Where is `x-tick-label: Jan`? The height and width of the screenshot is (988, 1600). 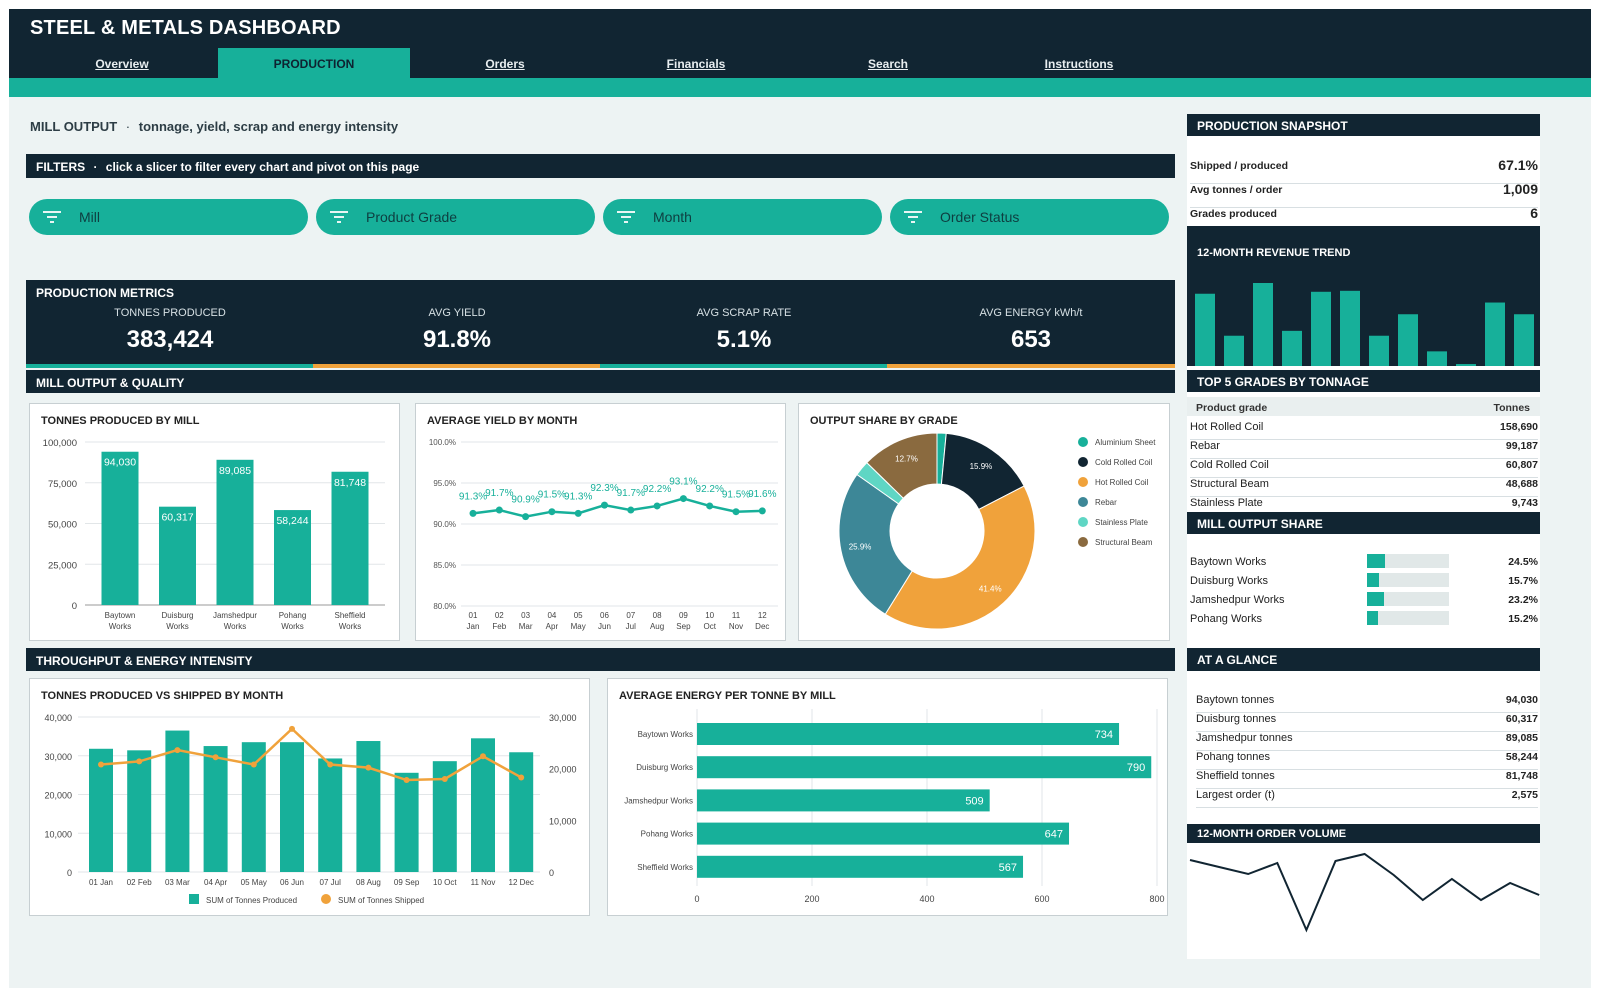
x-tick-label: Jan is located at coordinates (473, 626).